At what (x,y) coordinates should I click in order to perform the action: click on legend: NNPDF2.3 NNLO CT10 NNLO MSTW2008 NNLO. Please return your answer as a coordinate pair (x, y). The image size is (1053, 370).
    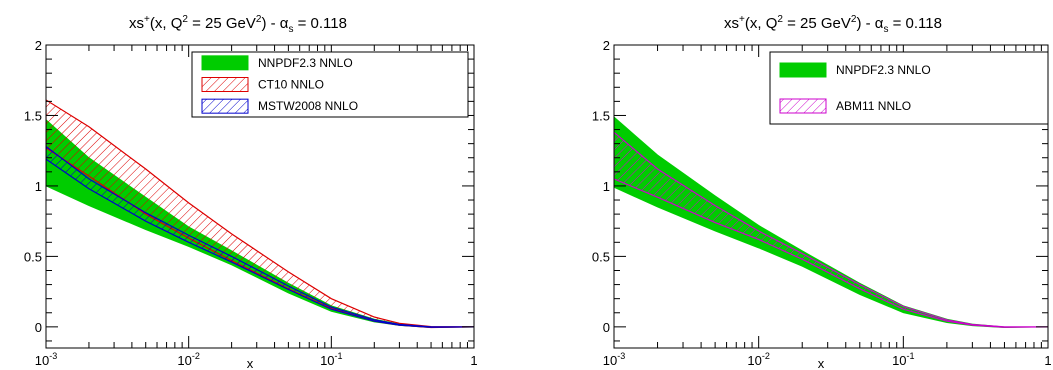
    Looking at the image, I should click on (330, 84).